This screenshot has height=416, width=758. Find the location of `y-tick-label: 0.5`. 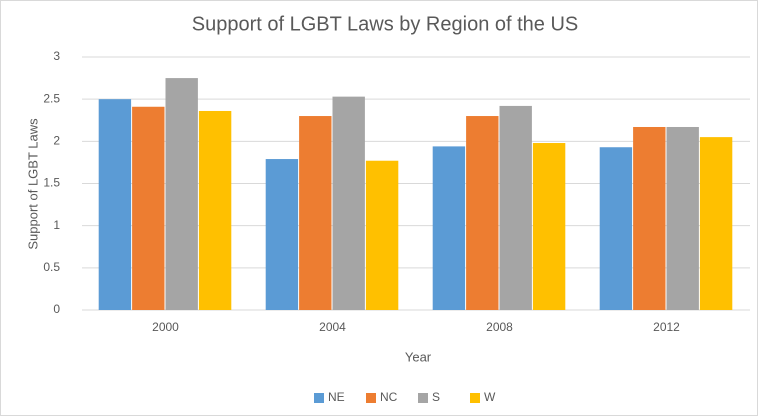

y-tick-label: 0.5 is located at coordinates (51, 267).